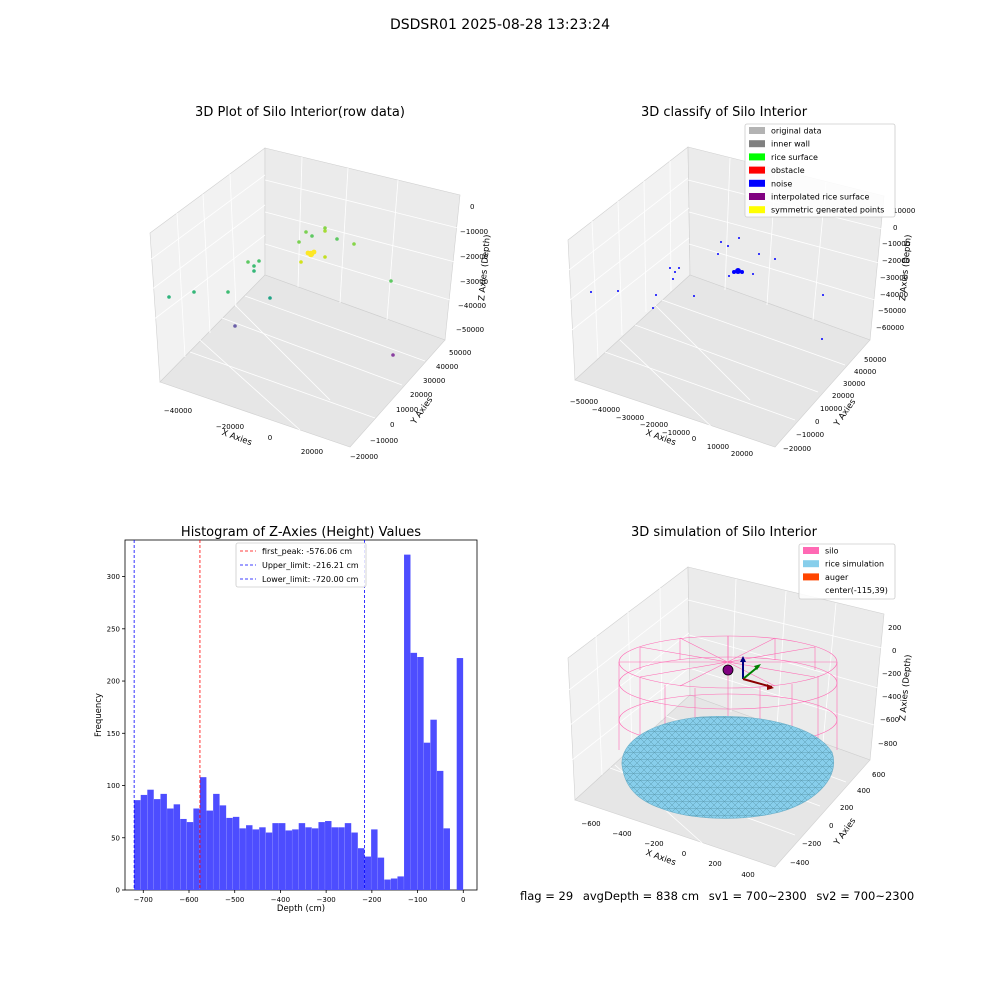 The height and width of the screenshot is (1000, 1000). Describe the element at coordinates (894, 628) in the screenshot. I see `p4-ztick-0: 200` at that location.